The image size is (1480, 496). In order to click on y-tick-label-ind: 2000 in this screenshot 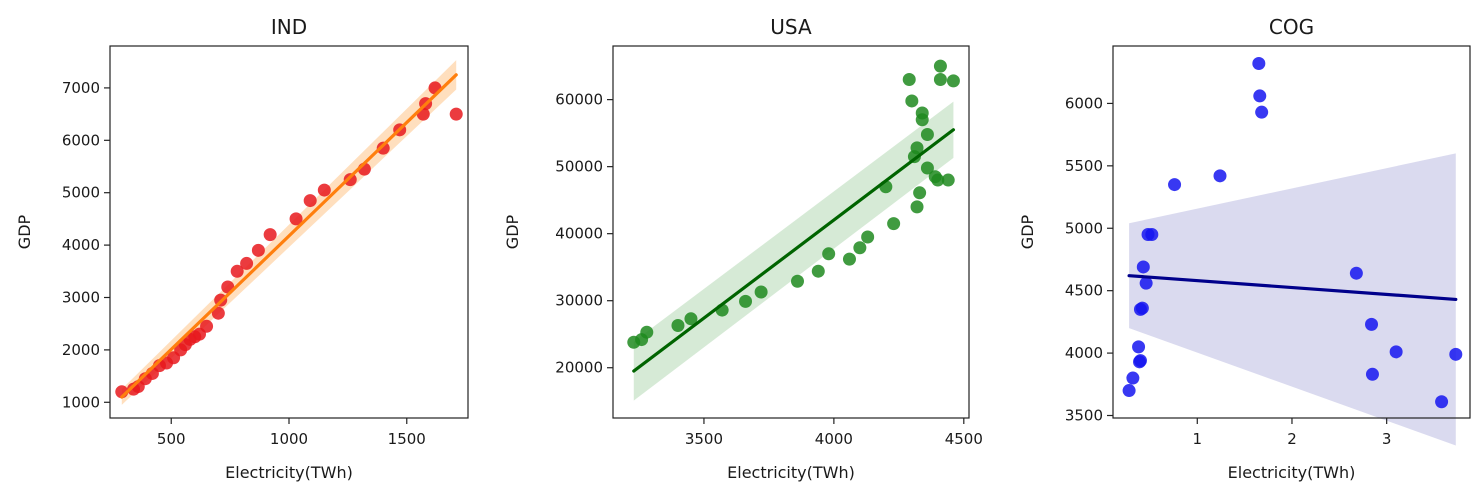, I will do `click(81, 350)`.